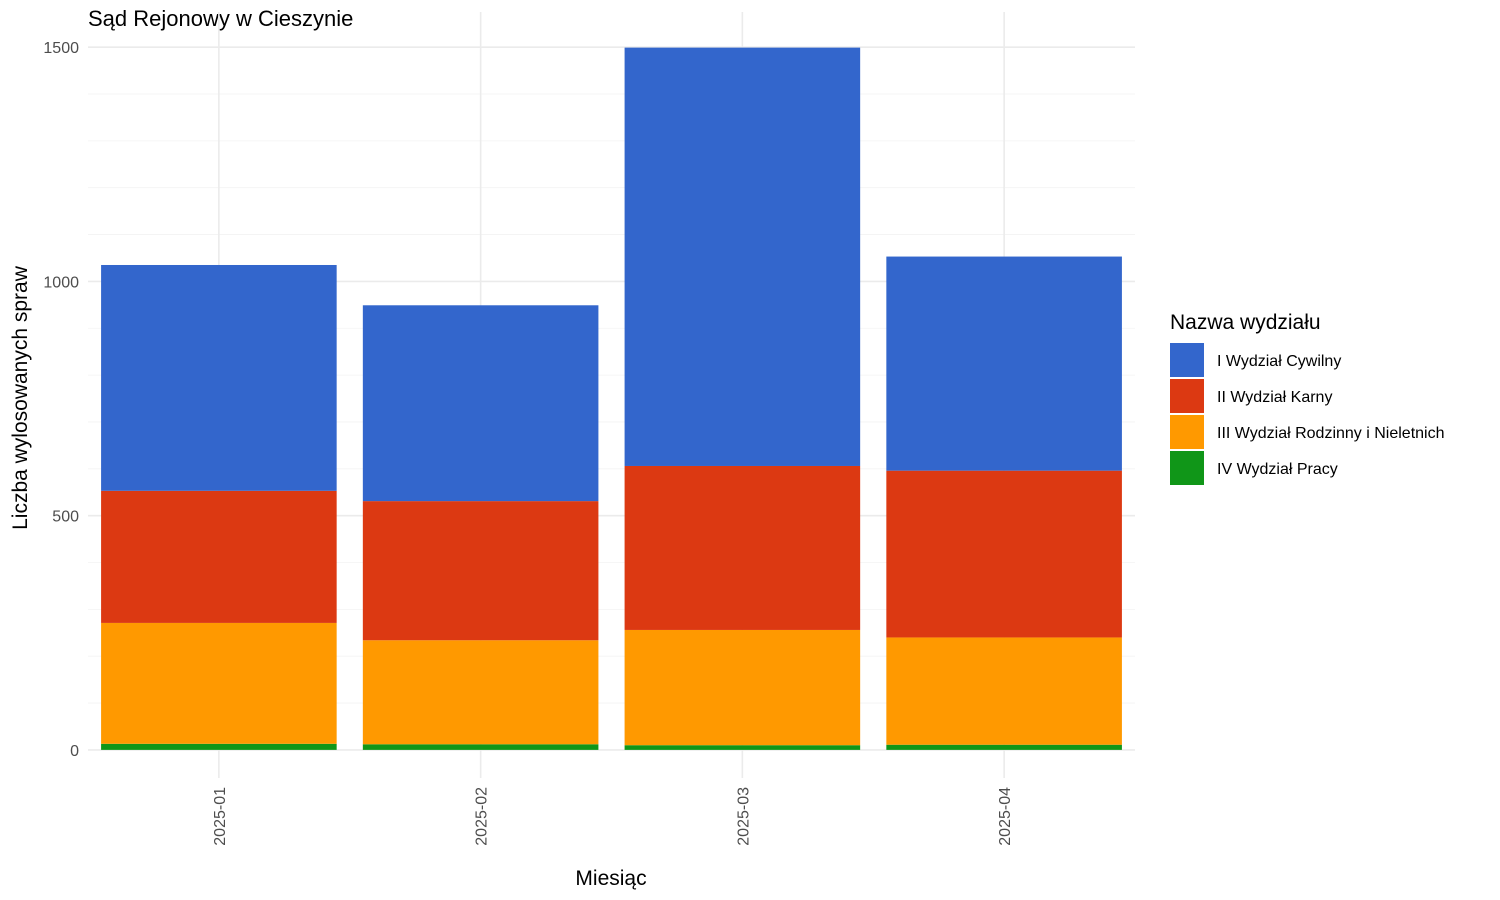 The width and height of the screenshot is (1500, 900). What do you see at coordinates (1004, 554) in the screenshot?
I see `bar-2025-04-ii-wydzial-karny` at bounding box center [1004, 554].